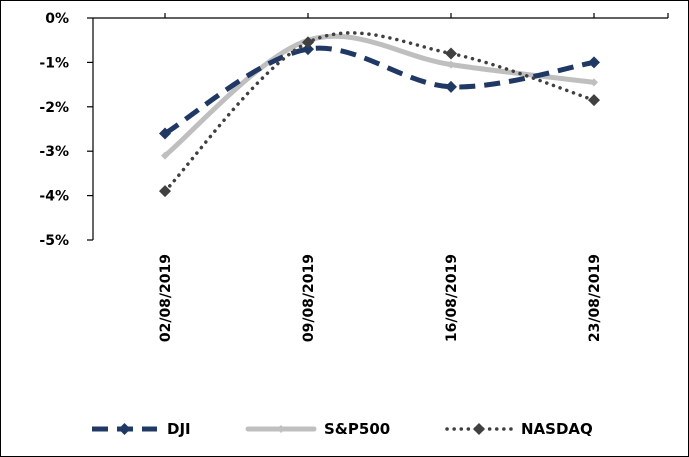 This screenshot has width=689, height=457. I want to click on y-tick-label: 0%, so click(57, 19).